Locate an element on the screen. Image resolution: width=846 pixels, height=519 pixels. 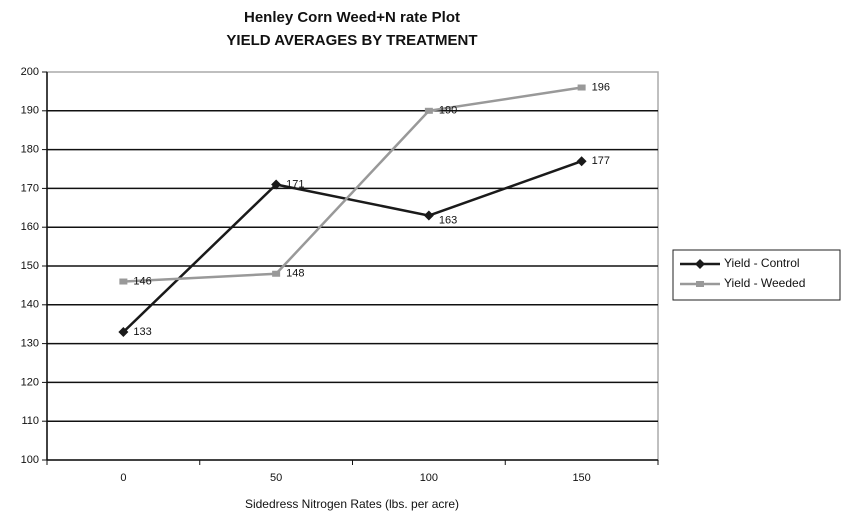
data-label: 177 is located at coordinates (601, 161).